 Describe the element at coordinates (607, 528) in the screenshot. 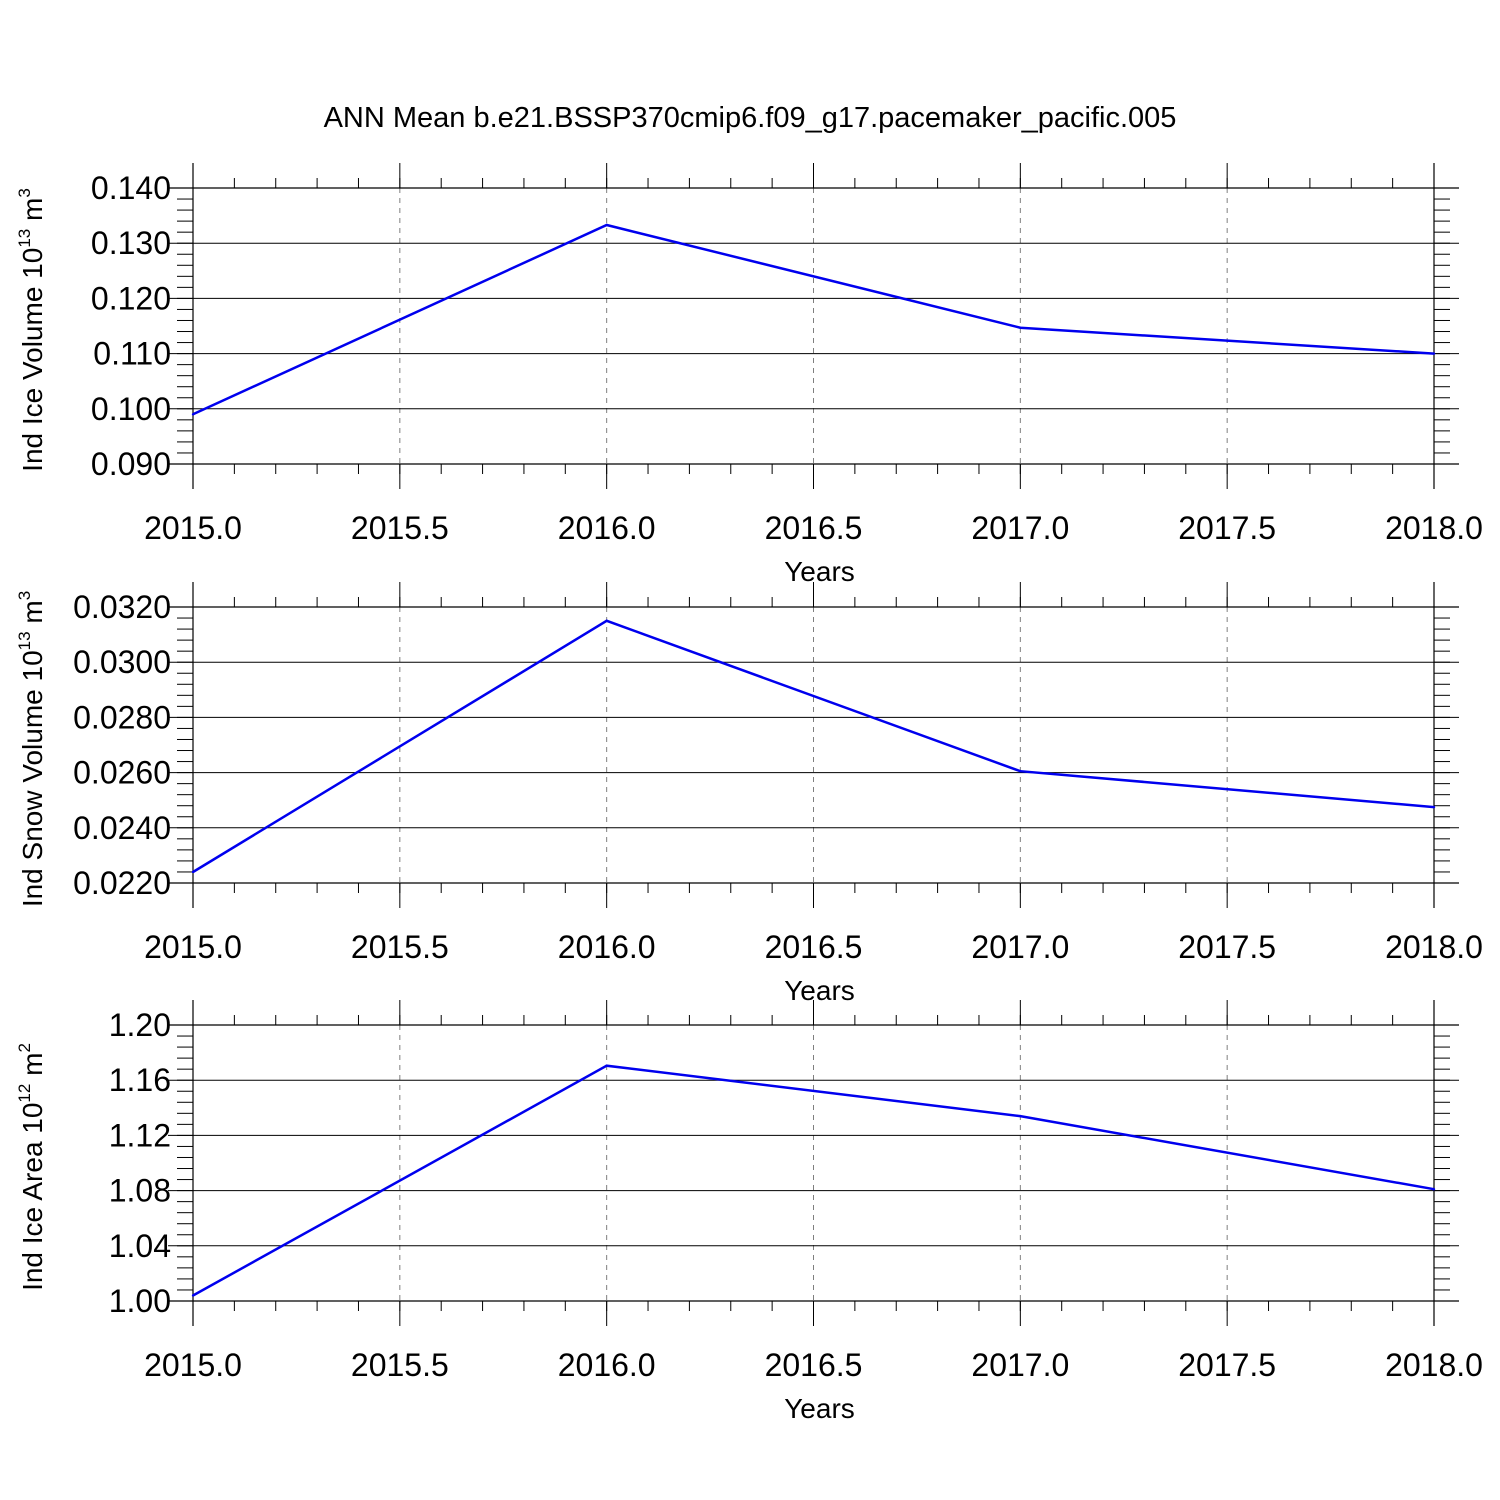

I see `ice-volume-x-tick-label: 2016.0` at that location.